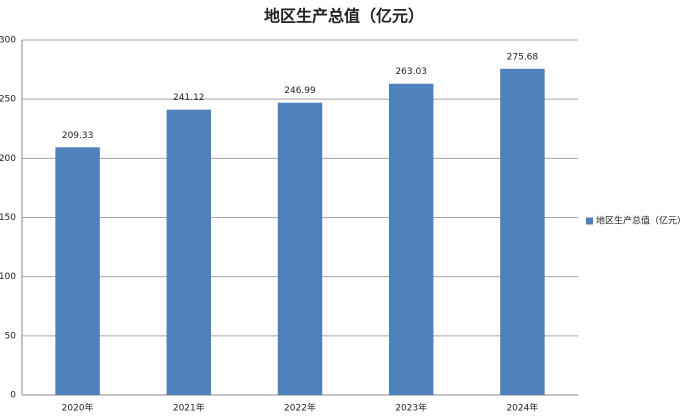 The image size is (688, 418). Describe the element at coordinates (8, 41) in the screenshot. I see `y-tick-label: 300` at that location.